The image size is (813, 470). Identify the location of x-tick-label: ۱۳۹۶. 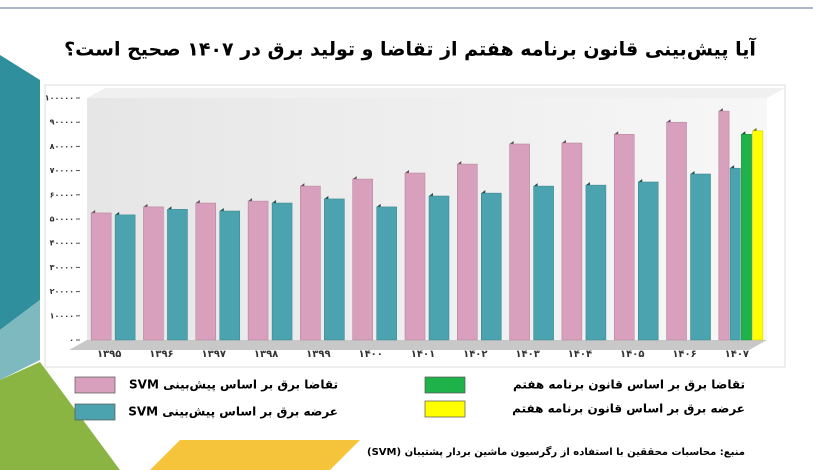
(161, 354).